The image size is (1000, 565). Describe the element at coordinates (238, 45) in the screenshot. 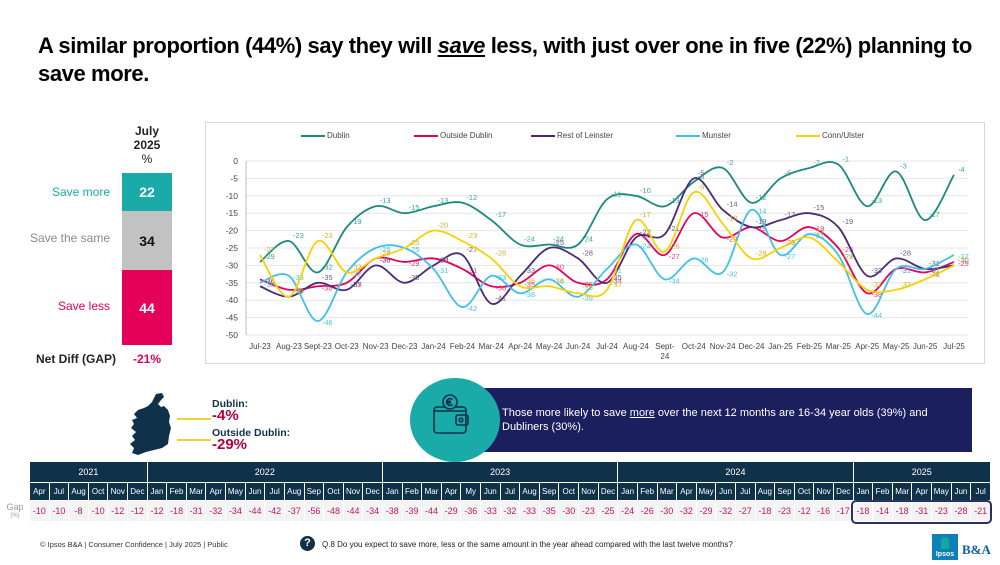

I see `title-text-1: A similar proportion (44%) say they will` at that location.